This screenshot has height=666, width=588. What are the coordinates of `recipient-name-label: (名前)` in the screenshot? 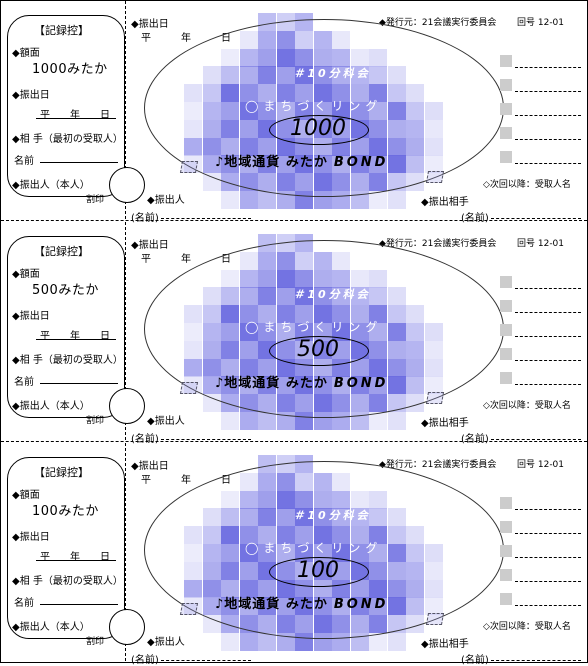 It's located at (475, 218).